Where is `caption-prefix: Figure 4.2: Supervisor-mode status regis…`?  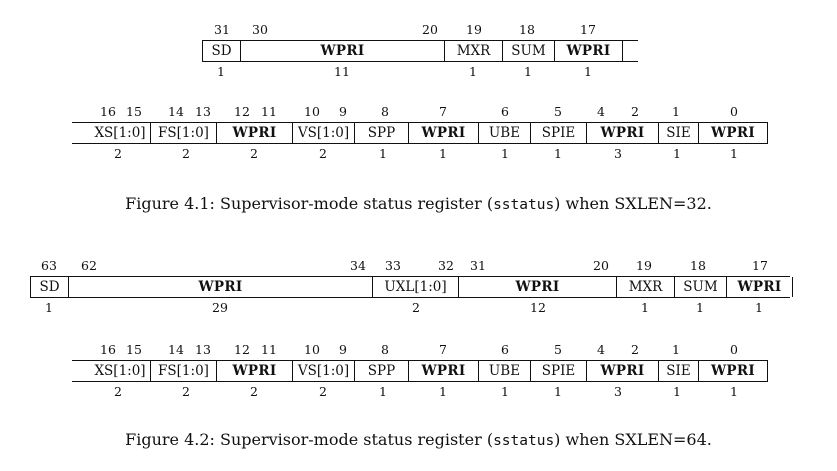
caption-prefix: Figure 4.2: Supervisor-mode status regis… is located at coordinates (309, 439).